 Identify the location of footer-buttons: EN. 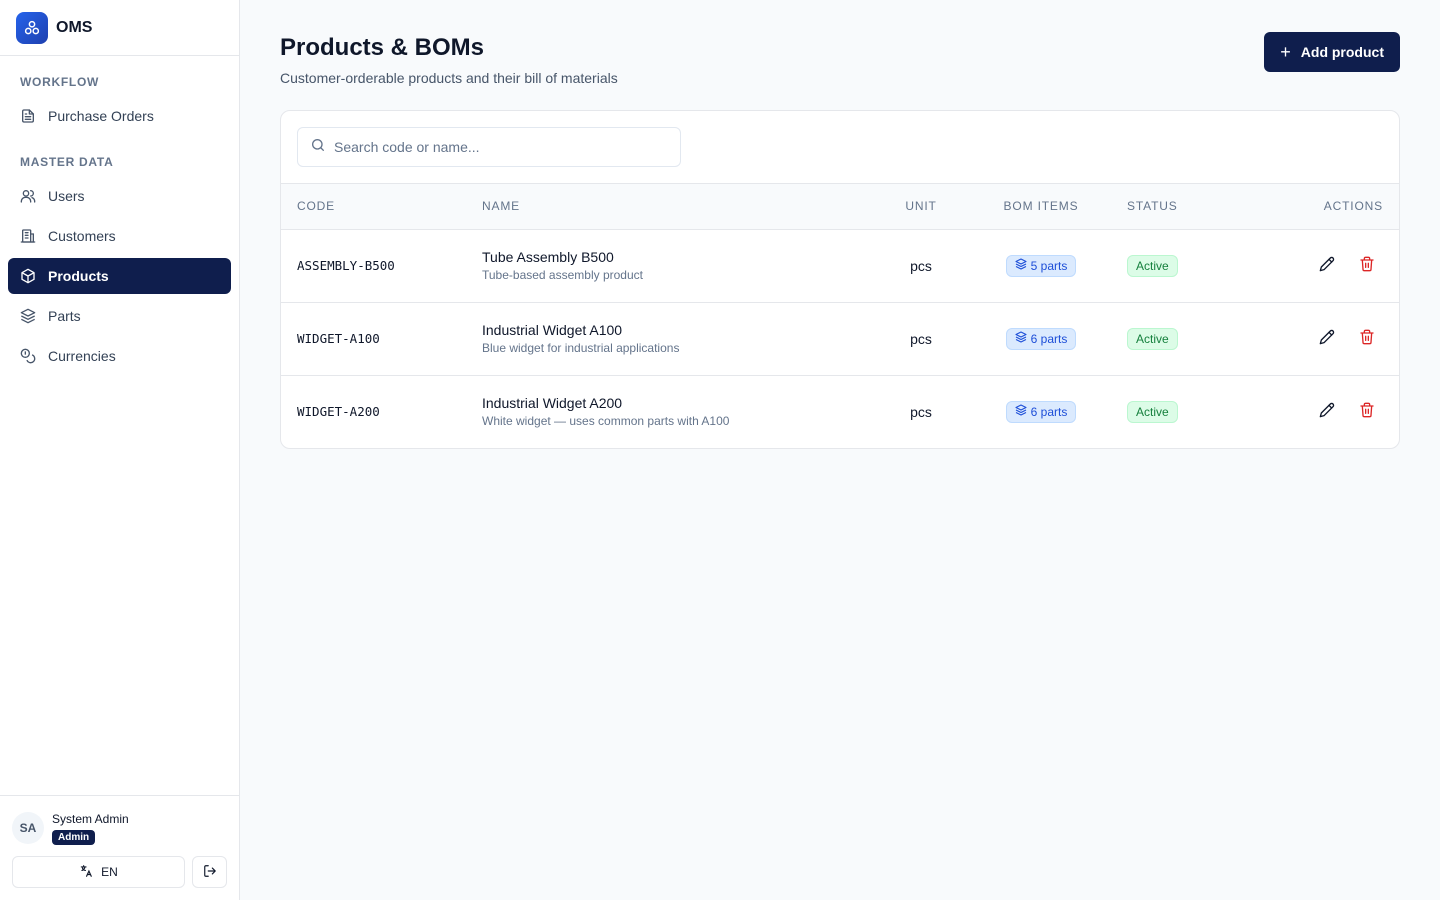
(119, 872).